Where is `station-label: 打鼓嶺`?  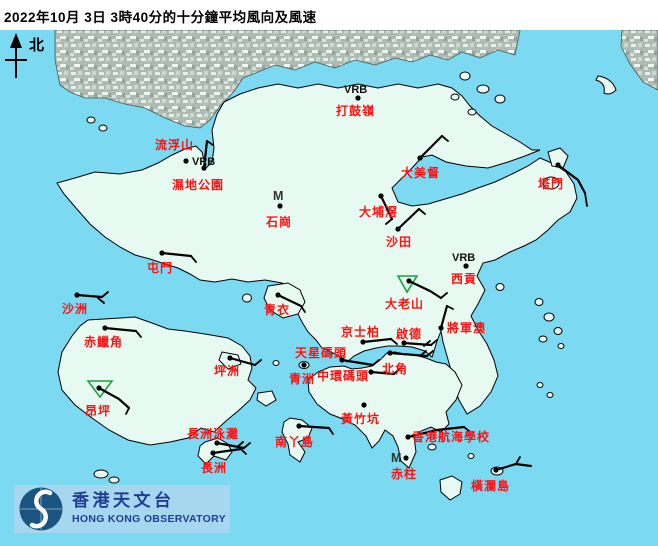 station-label: 打鼓嶺 is located at coordinates (355, 110).